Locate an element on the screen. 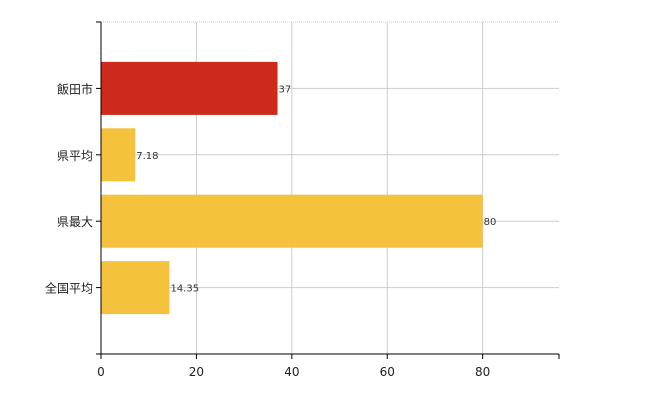 The image size is (650, 400). category-label-2: 県最大 is located at coordinates (75, 222).